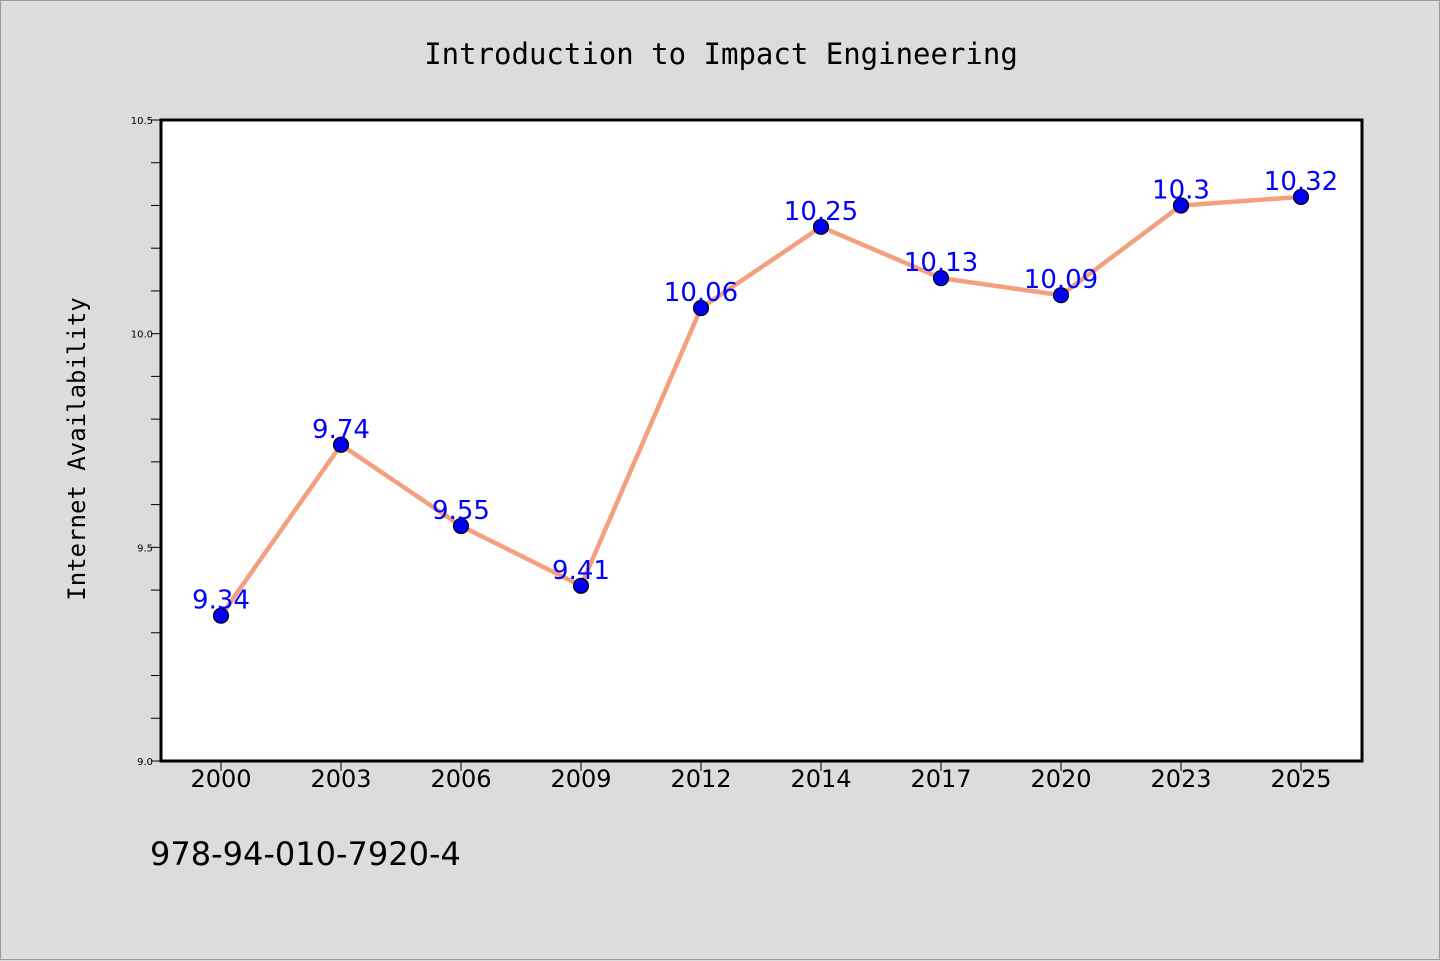 The image size is (1440, 961). I want to click on x-tick-label: 2023, so click(1180, 779).